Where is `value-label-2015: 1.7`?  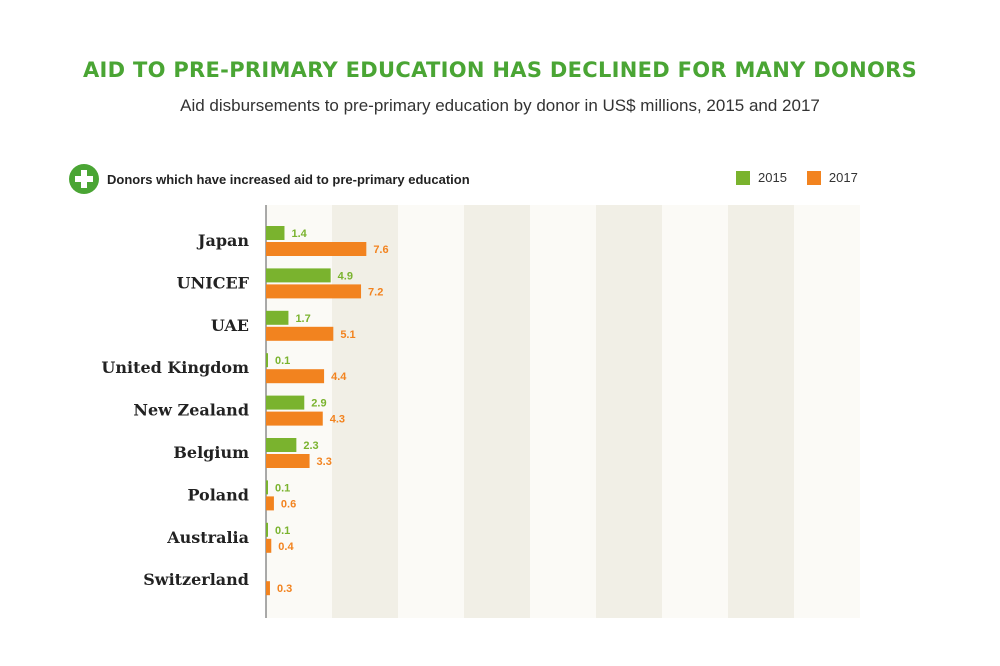 value-label-2015: 1.7 is located at coordinates (302, 319).